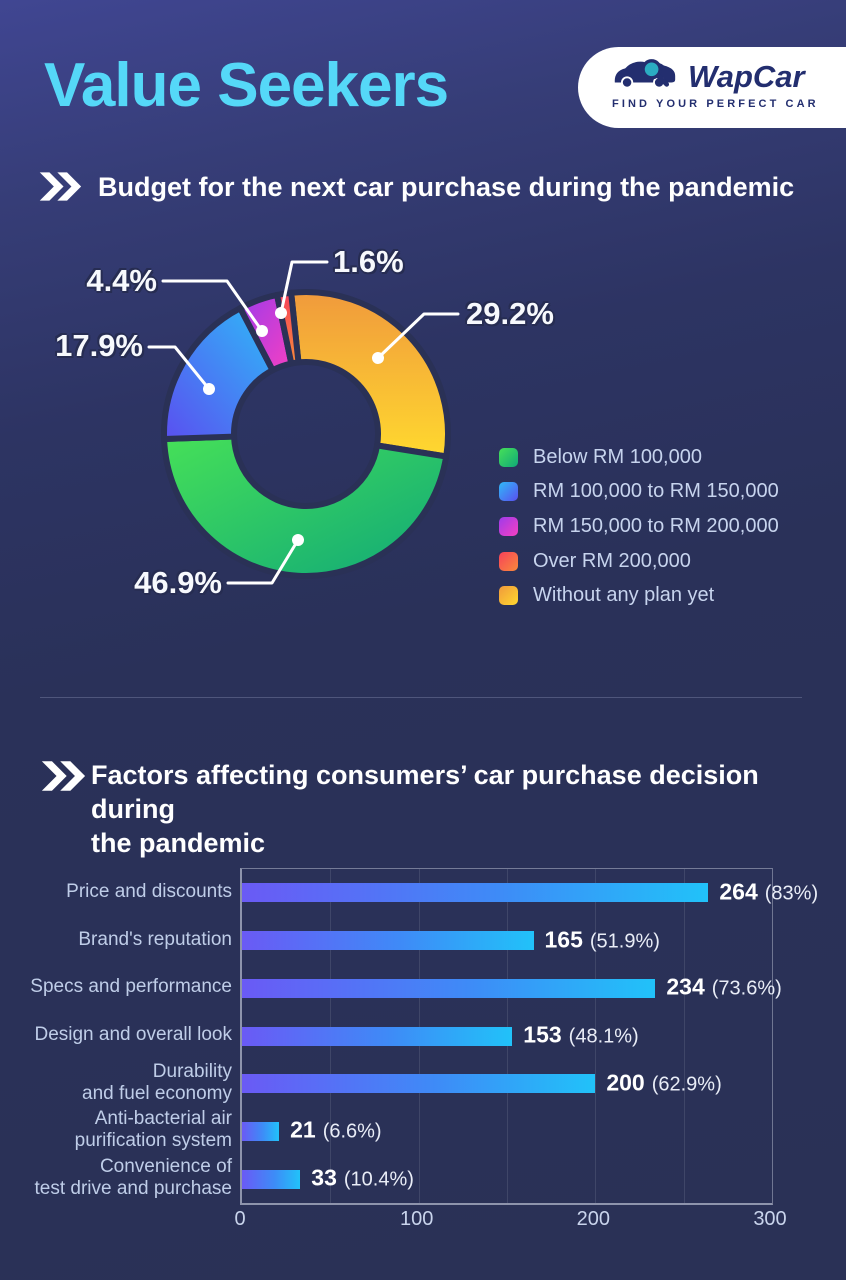  What do you see at coordinates (624, 595) in the screenshot?
I see `legend-label: Without any plan yet` at bounding box center [624, 595].